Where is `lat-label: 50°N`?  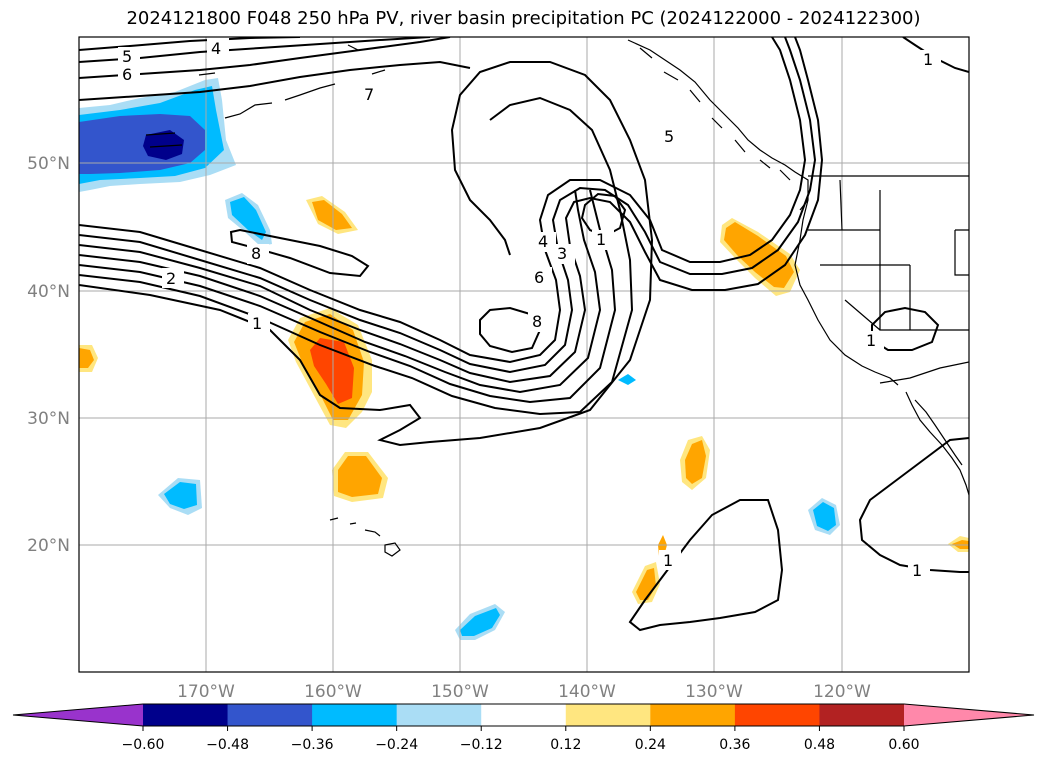
lat-label: 50°N is located at coordinates (48, 164).